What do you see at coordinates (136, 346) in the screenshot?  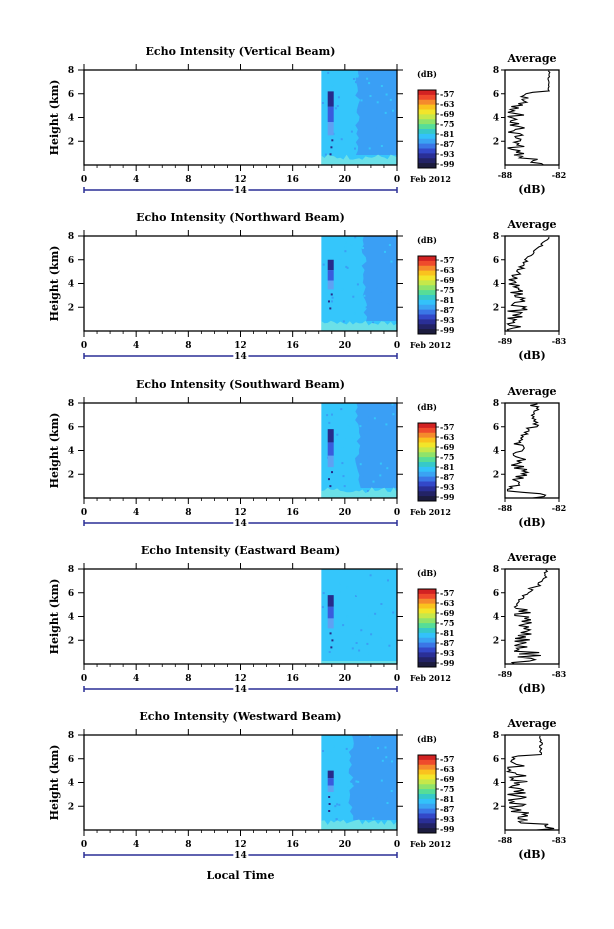 I see `x-tick-label: 4` at bounding box center [136, 346].